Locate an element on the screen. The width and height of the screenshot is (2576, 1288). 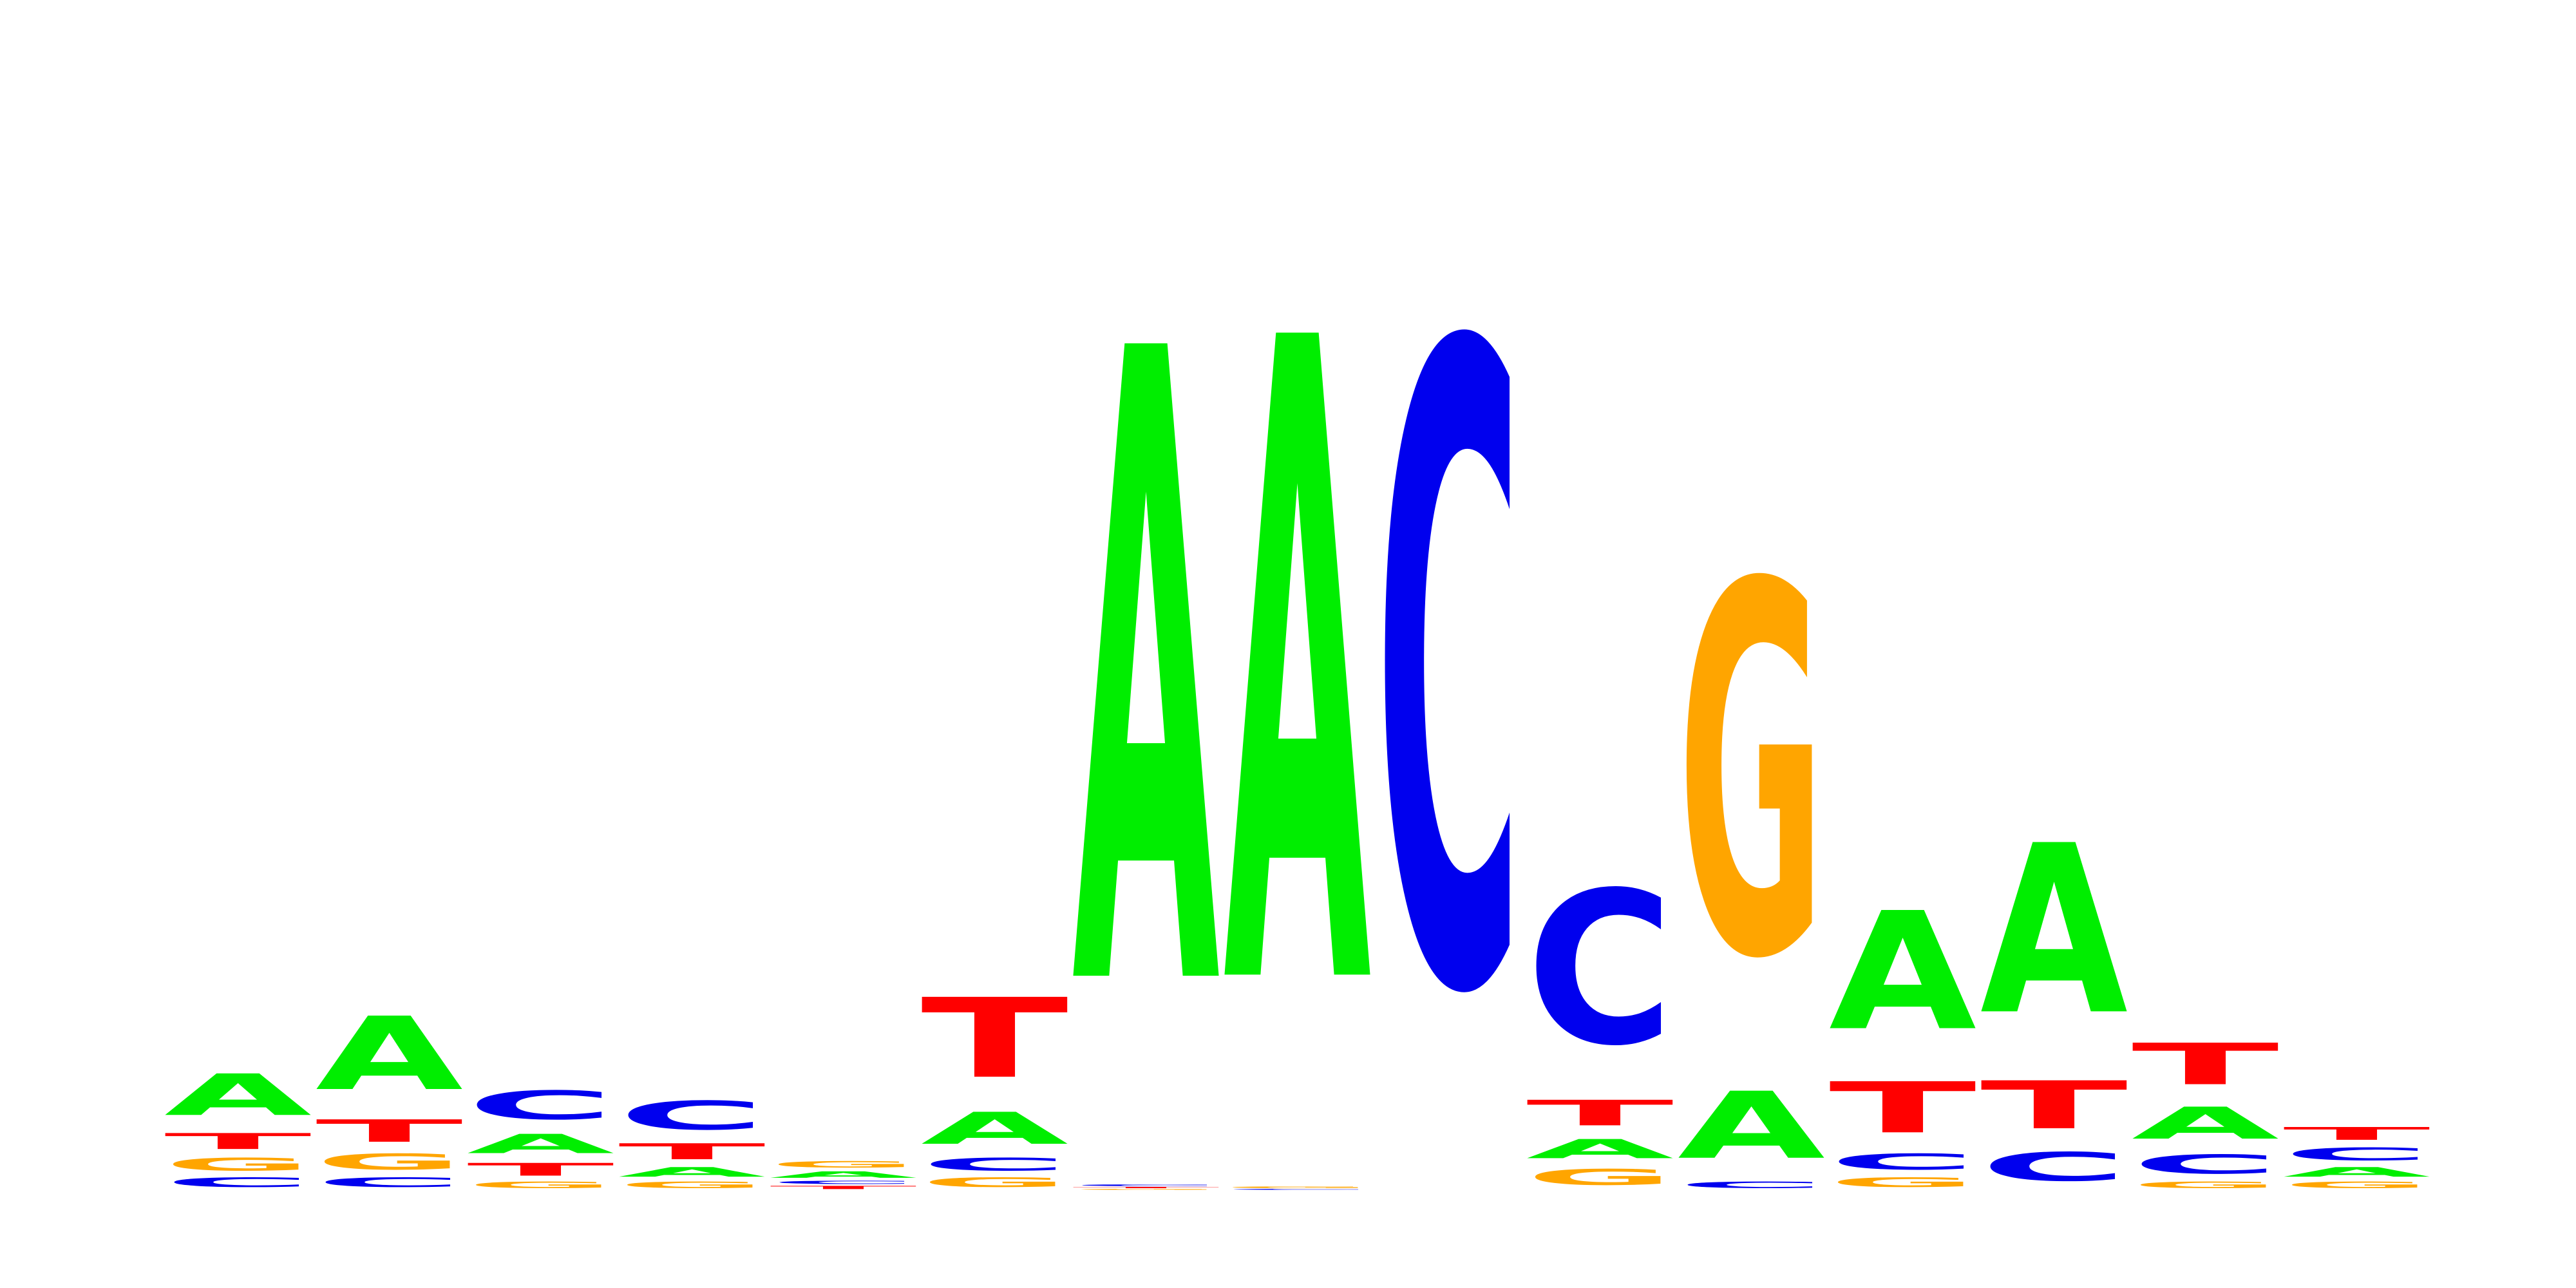
logo-column-8: CGA is located at coordinates (1298, 674).